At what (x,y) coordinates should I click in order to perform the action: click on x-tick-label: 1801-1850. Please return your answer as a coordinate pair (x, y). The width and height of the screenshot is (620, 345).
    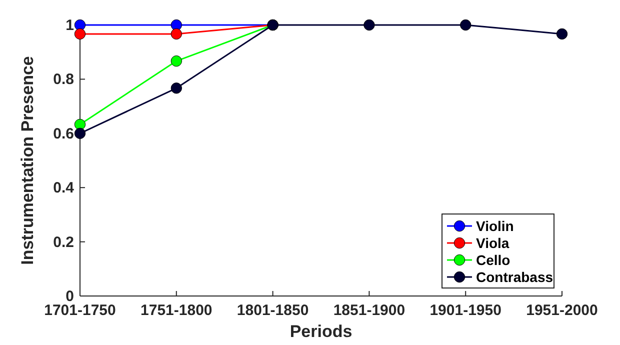
    Looking at the image, I should click on (272, 310).